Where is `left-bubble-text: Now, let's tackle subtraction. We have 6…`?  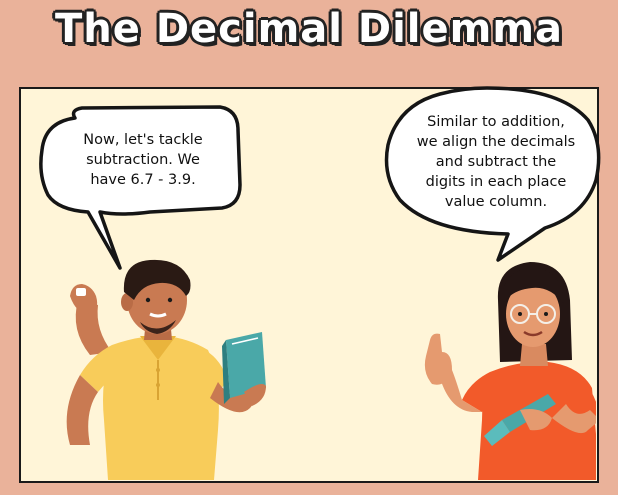 left-bubble-text: Now, let's tackle subtraction. We have 6… is located at coordinates (143, 160).